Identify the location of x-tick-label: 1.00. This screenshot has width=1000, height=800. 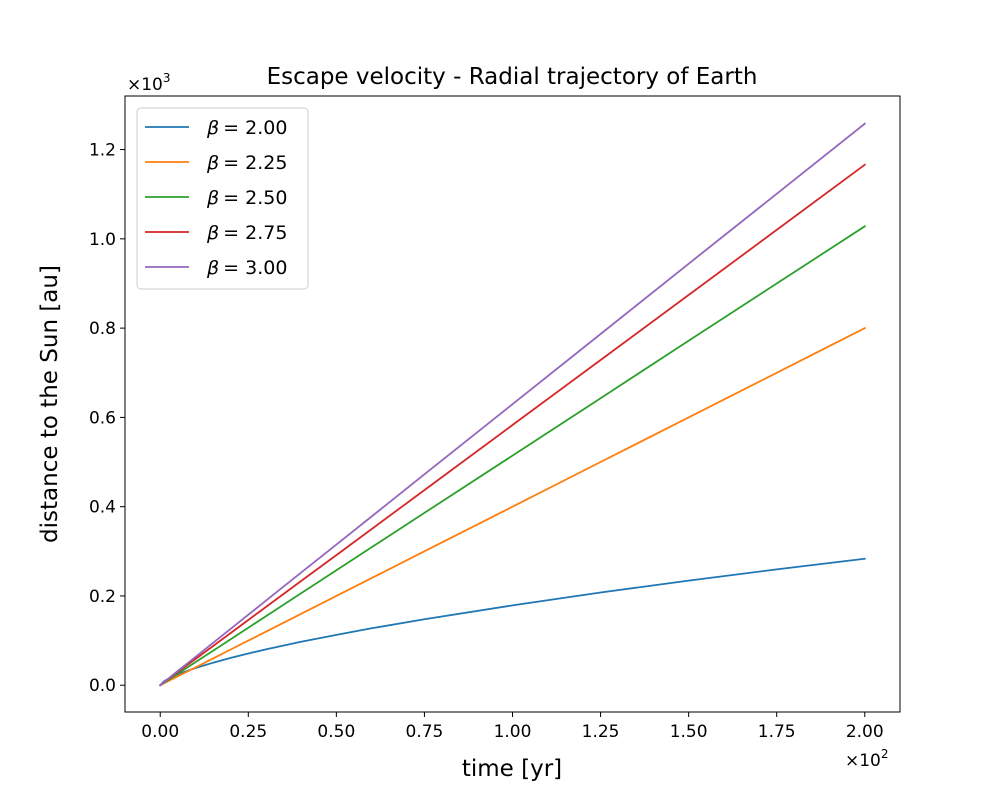
(513, 732).